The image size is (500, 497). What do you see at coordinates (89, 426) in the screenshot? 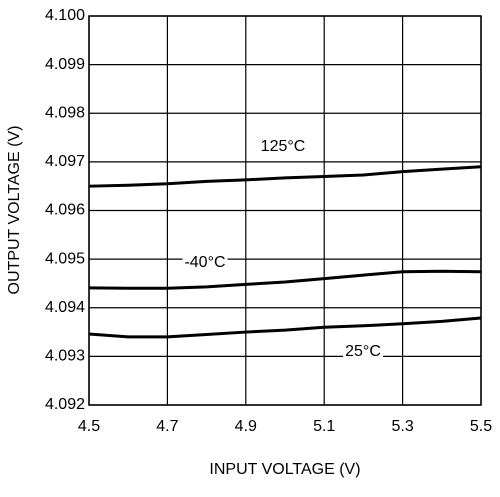
I see `x-tick-label: 4.5` at bounding box center [89, 426].